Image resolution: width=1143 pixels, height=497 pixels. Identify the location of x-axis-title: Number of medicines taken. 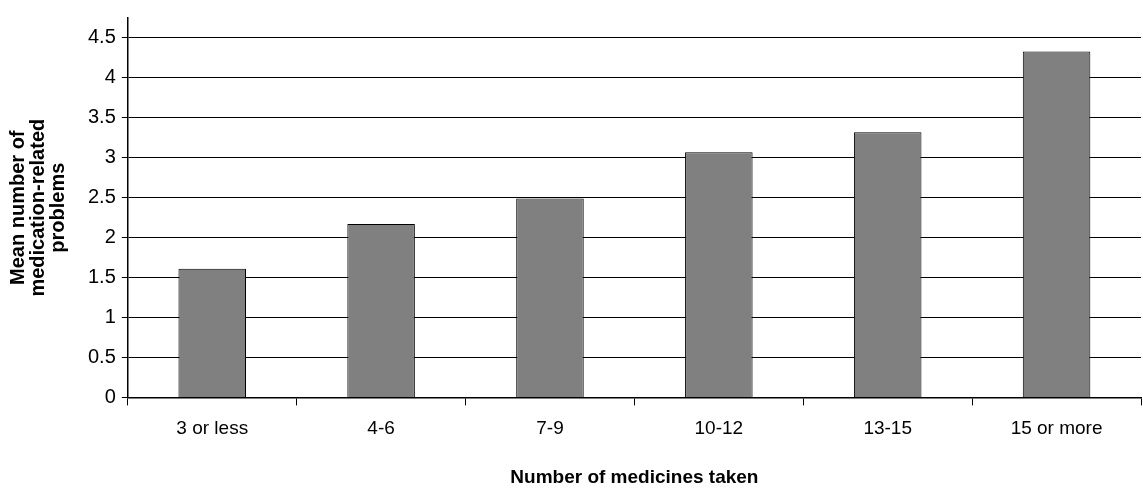
(634, 476).